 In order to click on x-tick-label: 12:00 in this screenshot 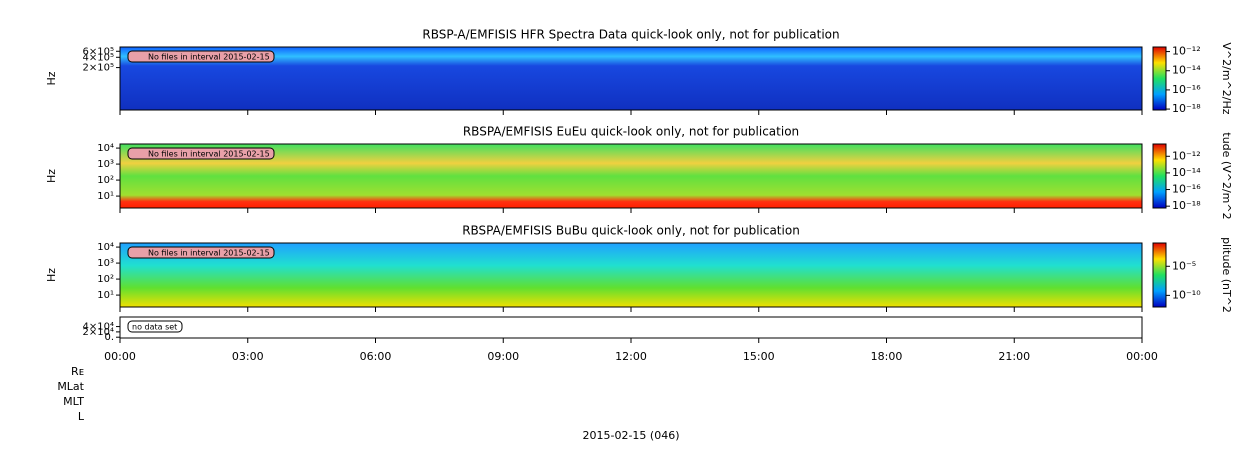, I will do `click(631, 356)`.